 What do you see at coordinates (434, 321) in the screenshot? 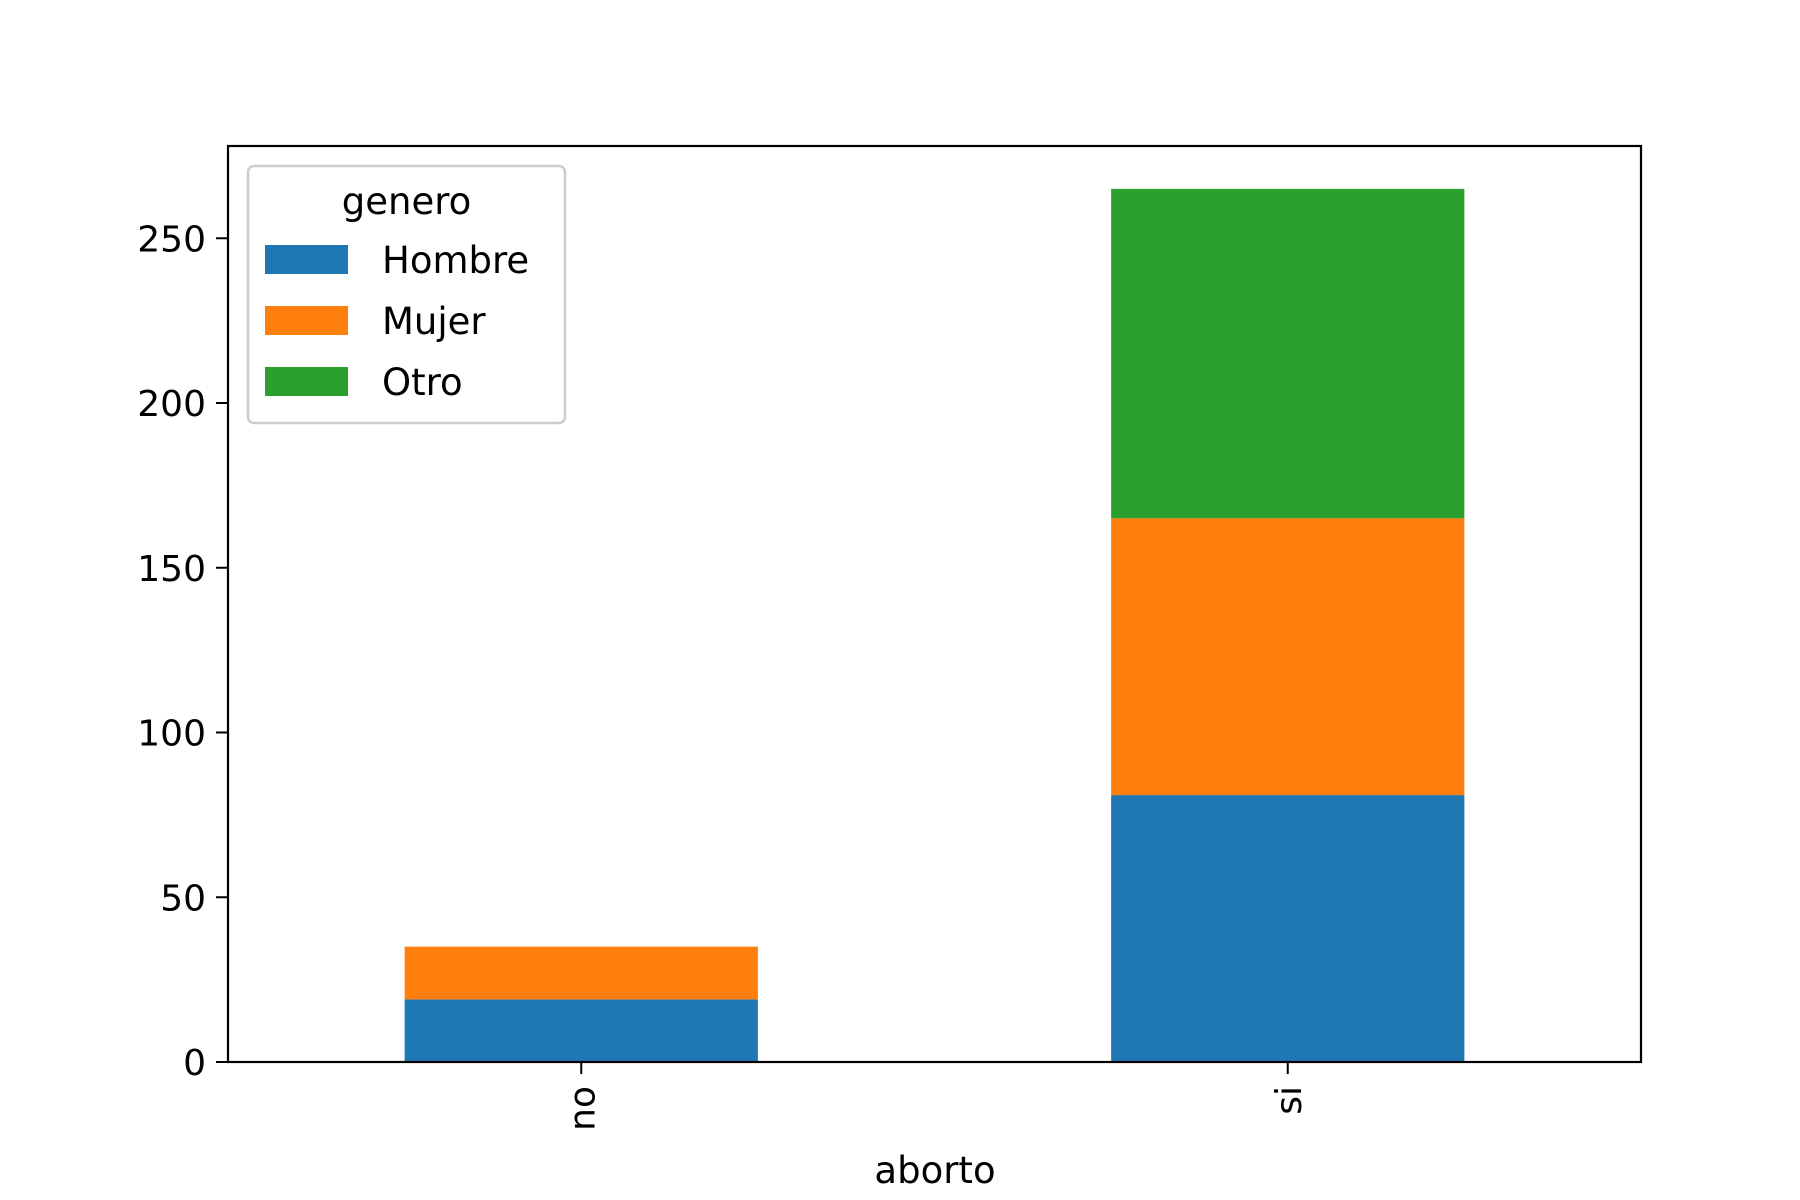
I see `legend-label-mujer: Mujer` at bounding box center [434, 321].